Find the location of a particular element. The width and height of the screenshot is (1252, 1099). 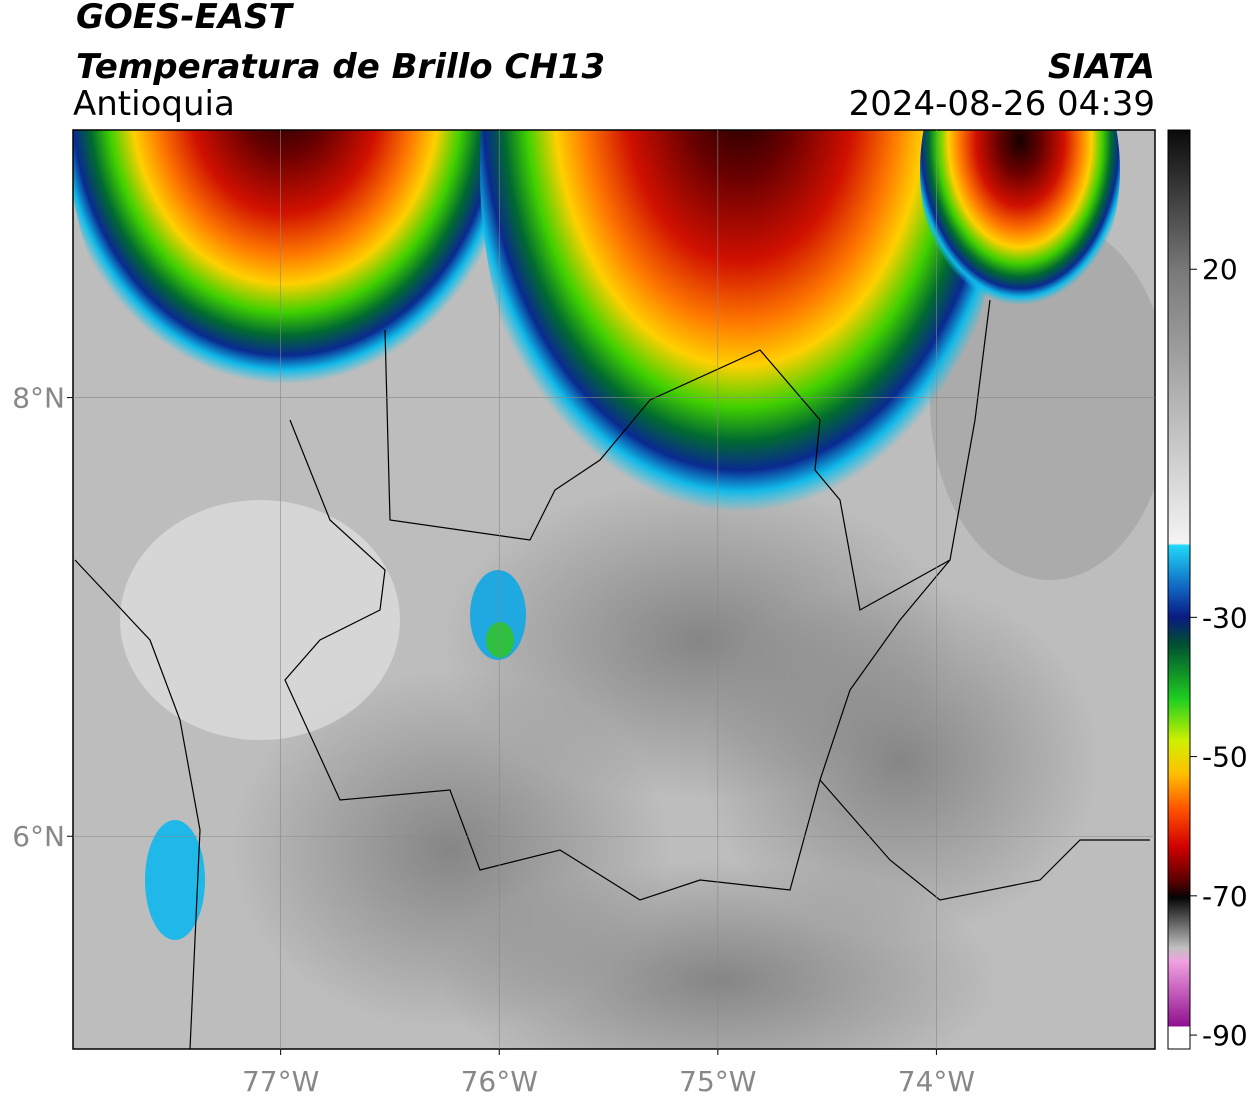

colorbar-tick-label: -90 is located at coordinates (1225, 1035).